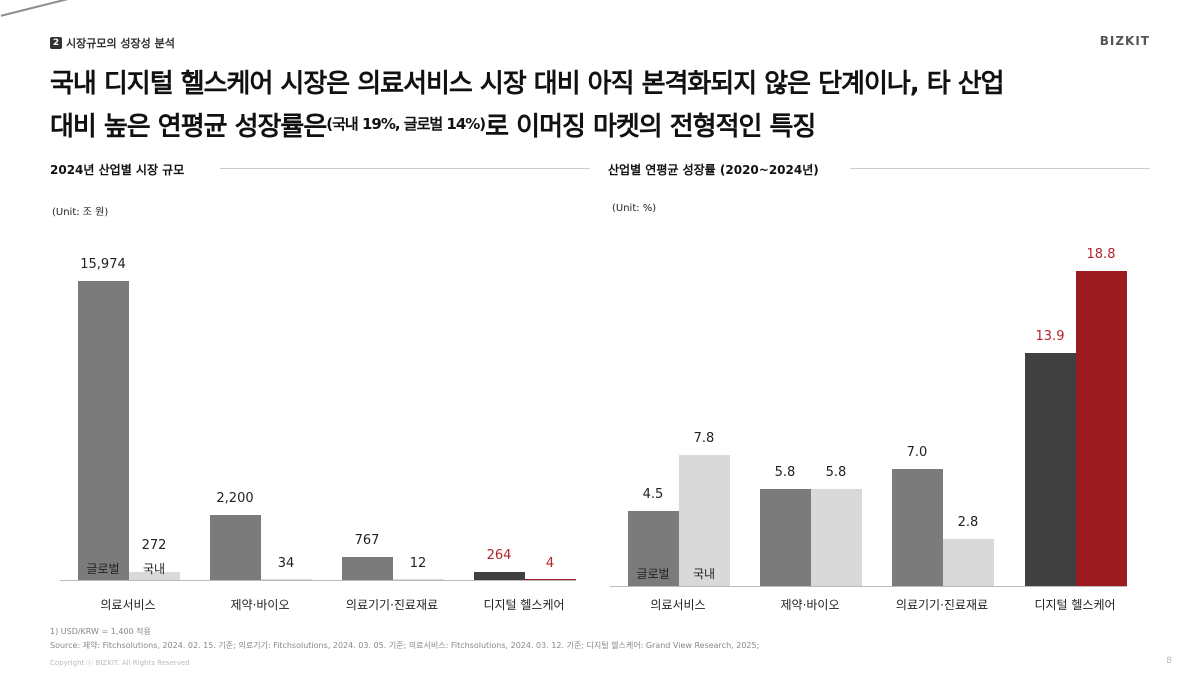 The width and height of the screenshot is (1200, 675). I want to click on data-label: 15,974, so click(103, 264).